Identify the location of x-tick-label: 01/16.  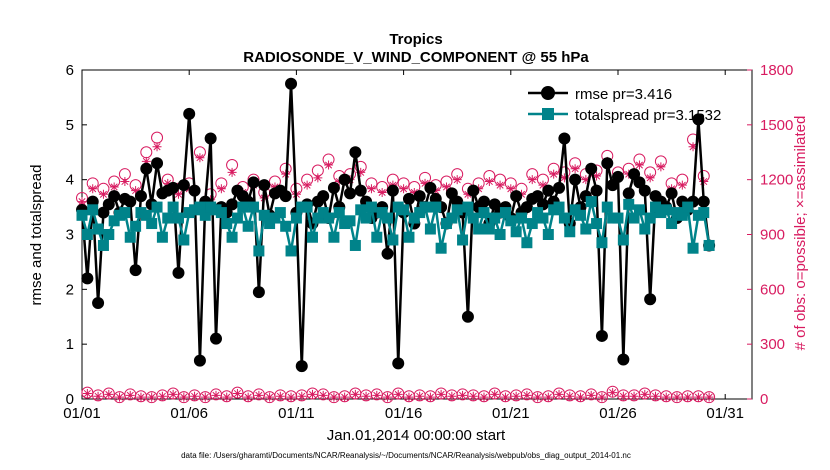
(404, 413).